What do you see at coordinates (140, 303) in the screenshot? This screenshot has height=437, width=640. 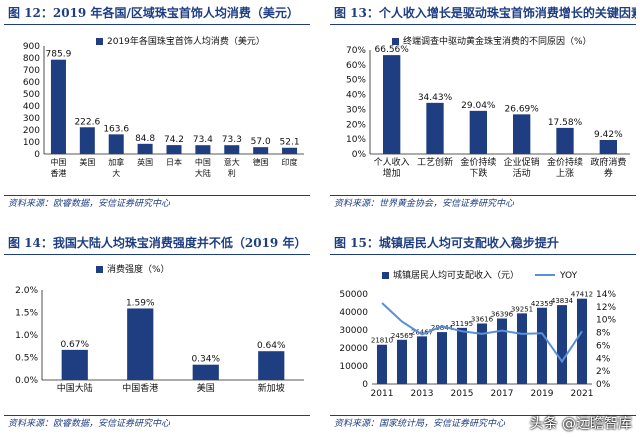 I see `data-label: 1.59%` at bounding box center [140, 303].